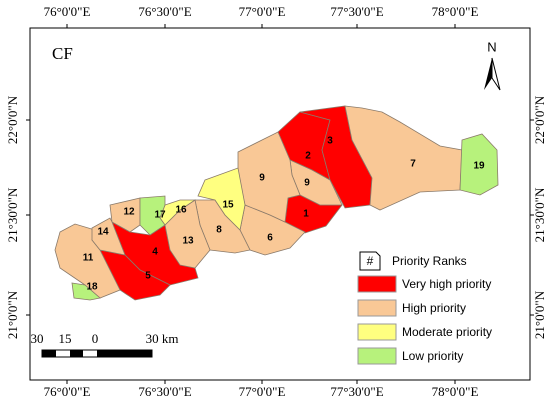 The width and height of the screenshot is (550, 406). I want to click on lon-label-top: 78°0'0"E, so click(455, 11).